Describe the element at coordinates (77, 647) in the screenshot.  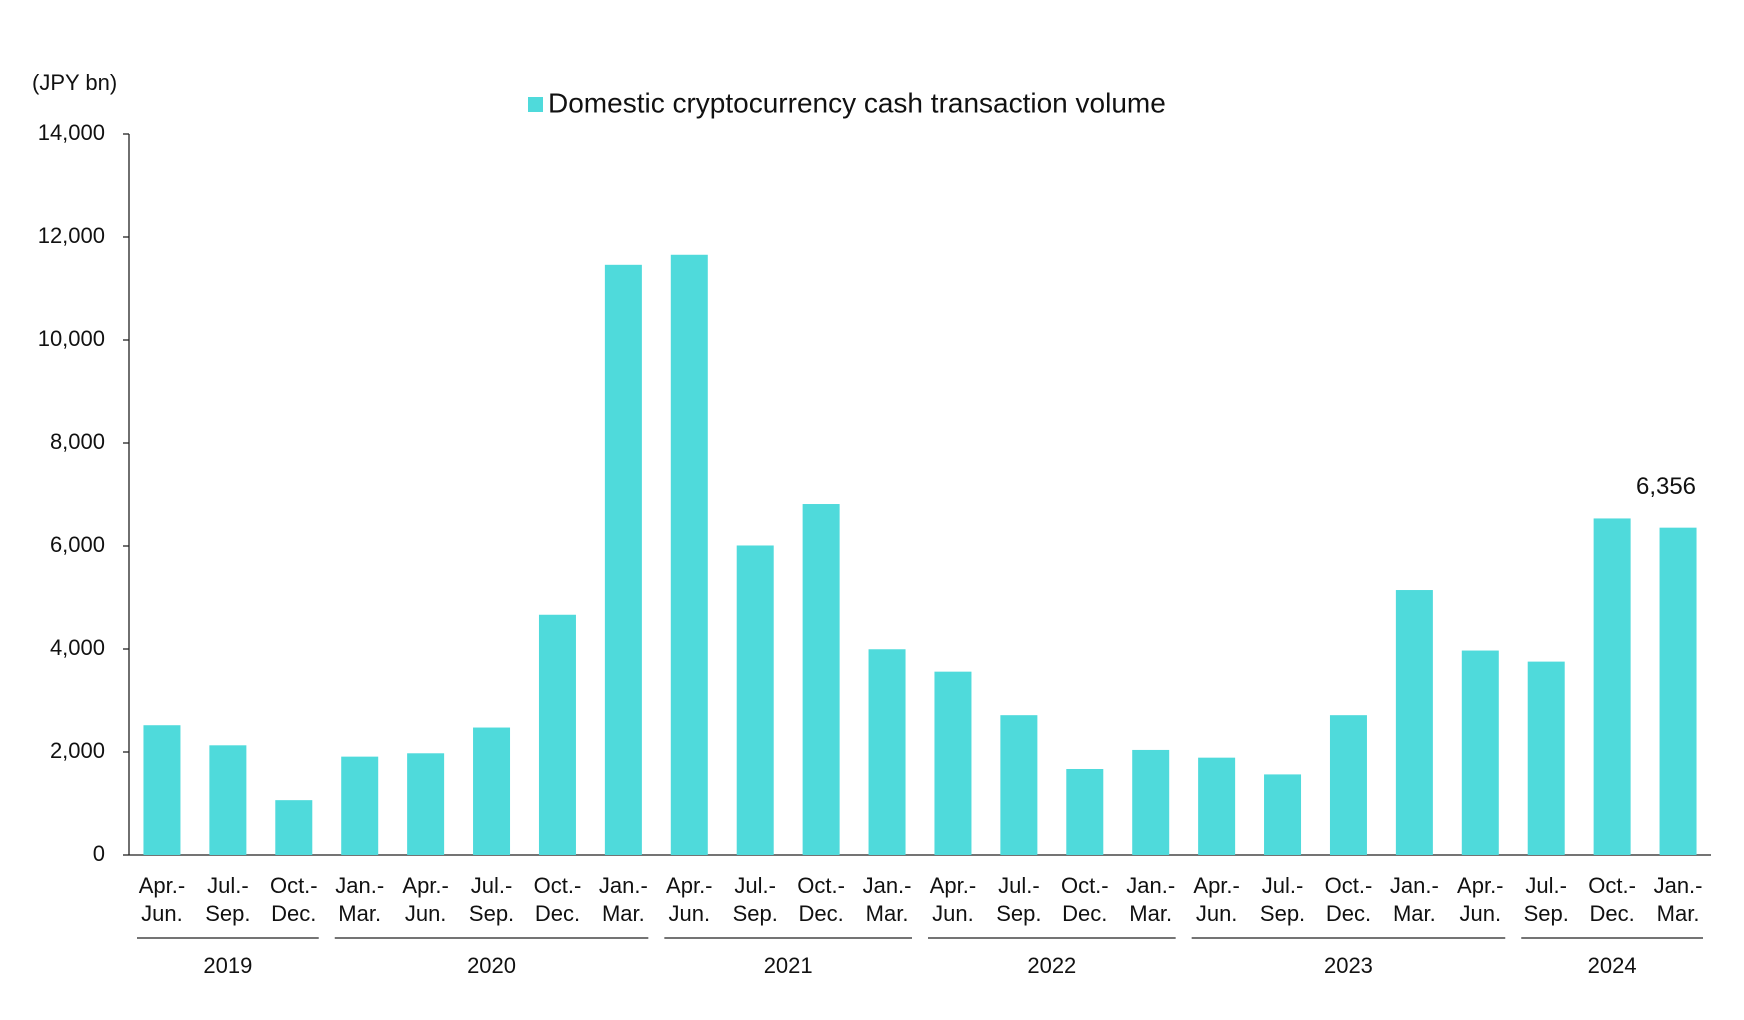
I see `y-tick-label: 4,000` at that location.